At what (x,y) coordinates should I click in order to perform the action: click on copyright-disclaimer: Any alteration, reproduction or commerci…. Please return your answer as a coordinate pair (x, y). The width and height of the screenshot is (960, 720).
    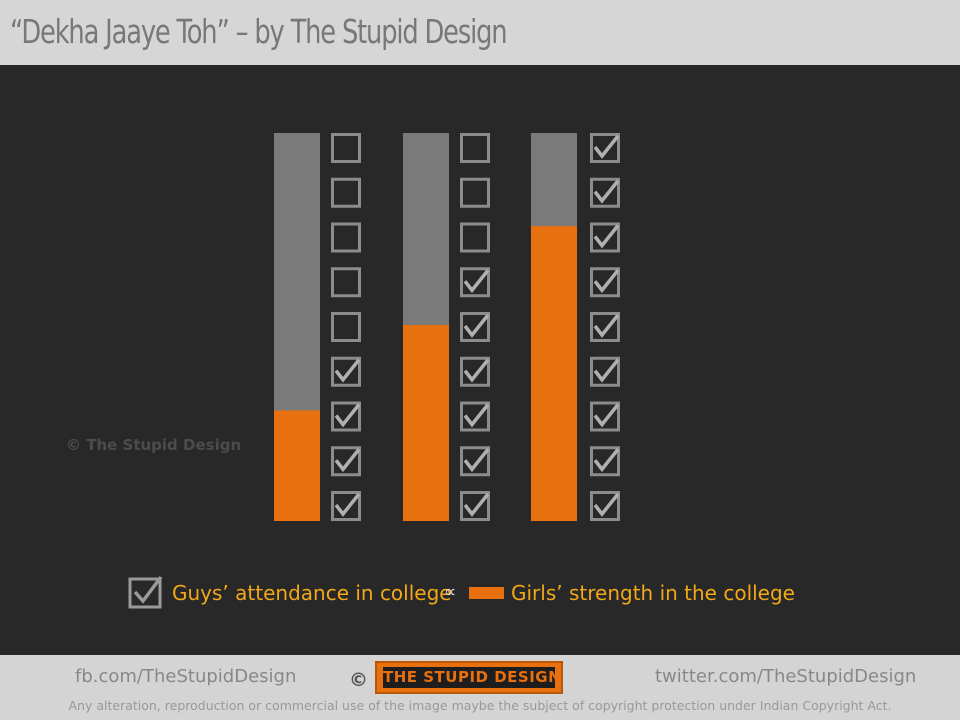
    Looking at the image, I should click on (480, 705).